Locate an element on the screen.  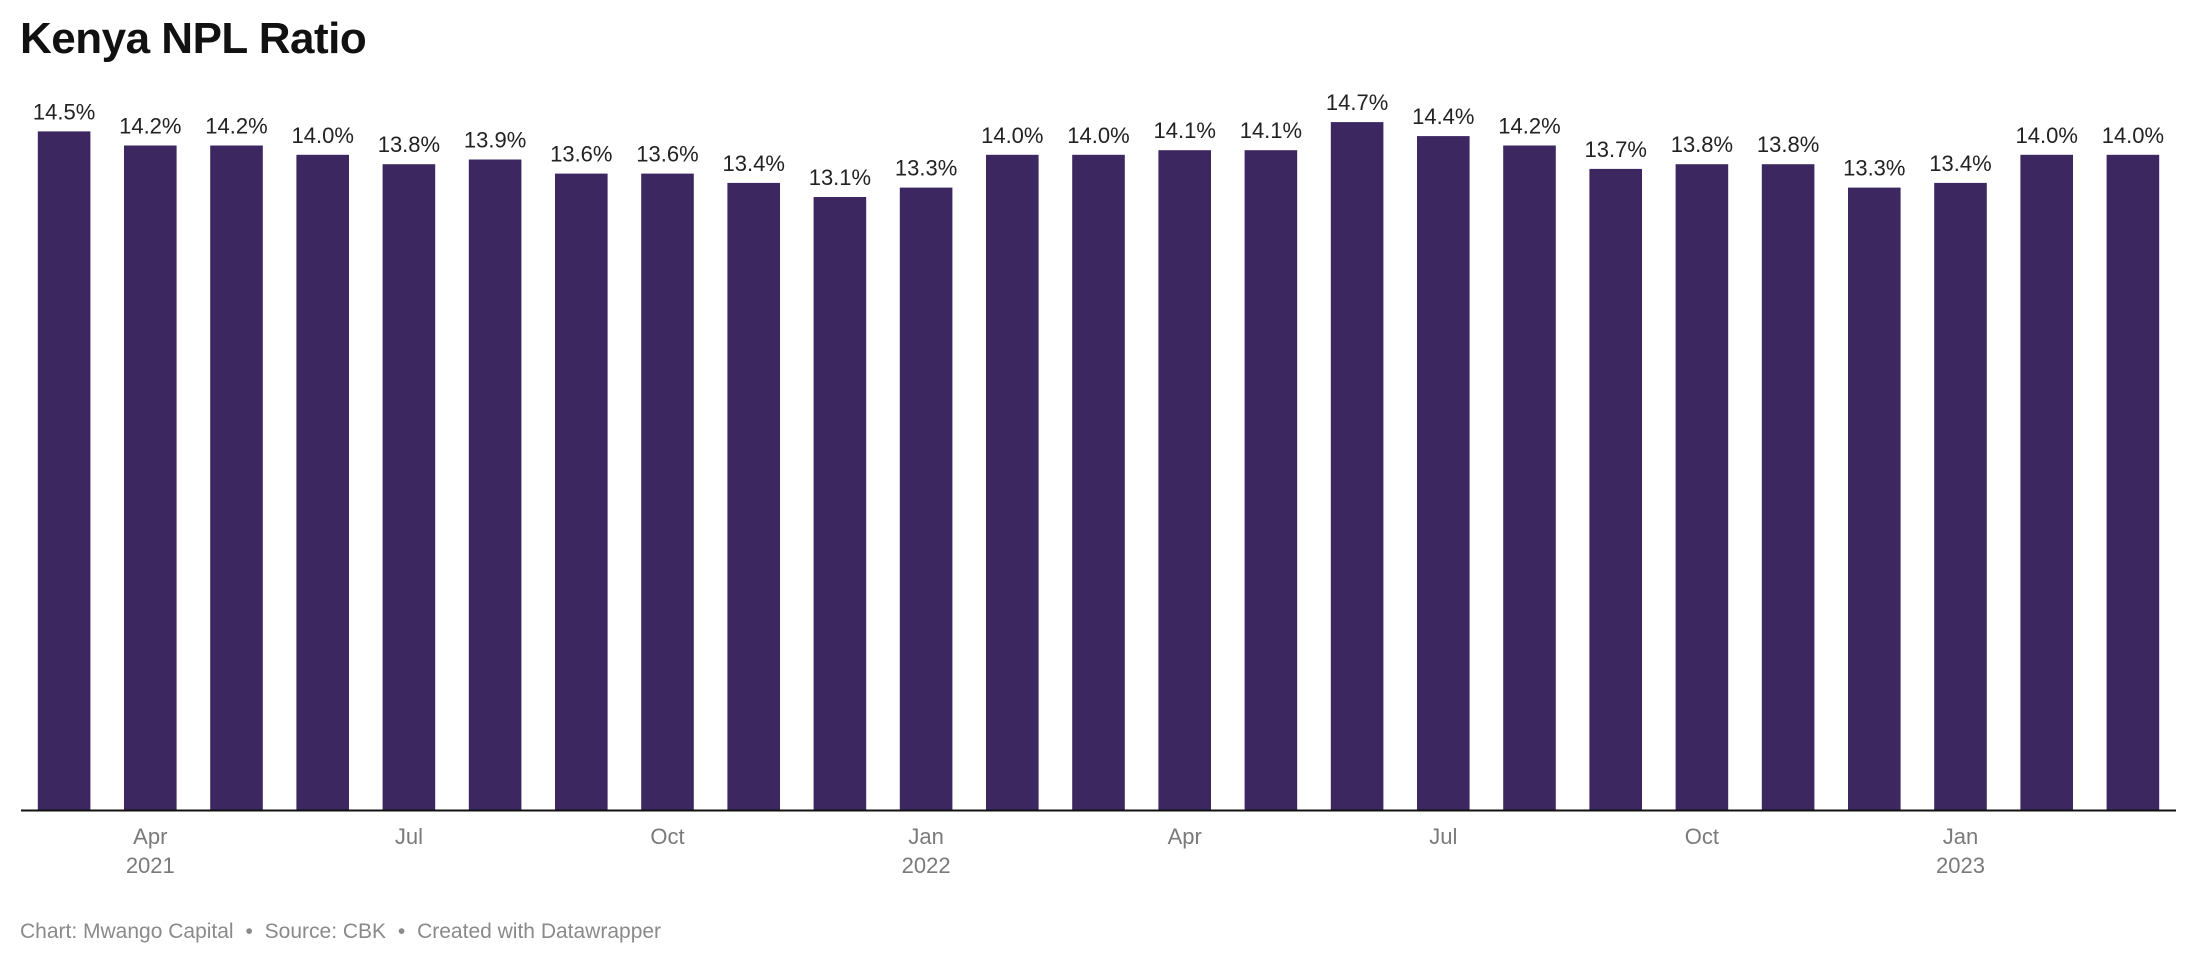
value-label: 14.7% is located at coordinates (1357, 102).